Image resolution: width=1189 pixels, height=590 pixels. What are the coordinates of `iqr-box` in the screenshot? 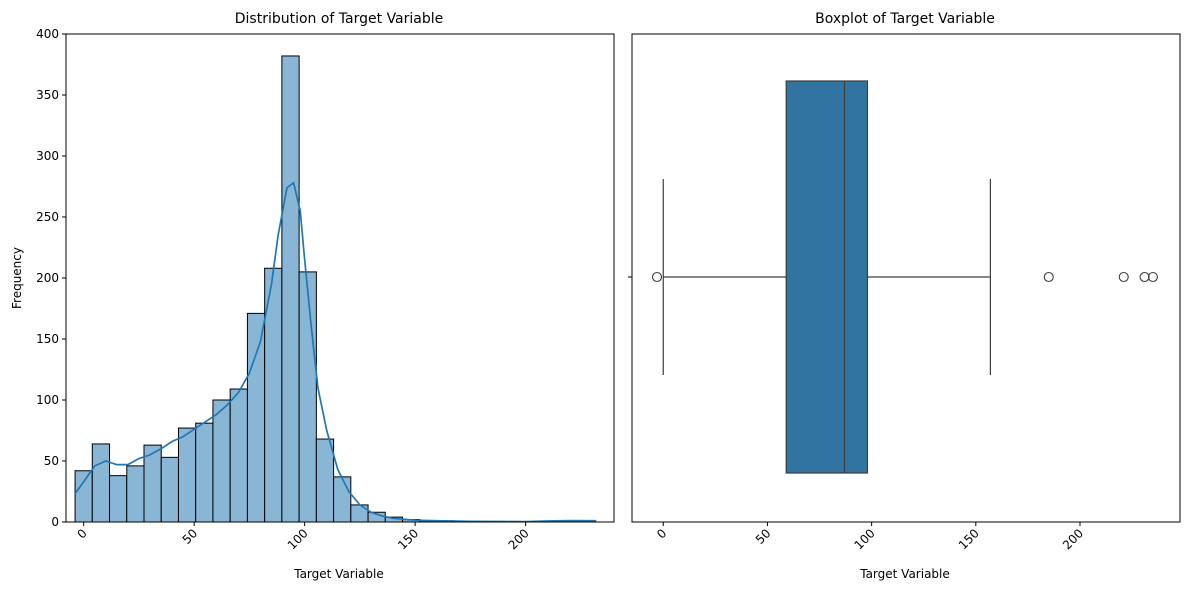 It's located at (827, 277).